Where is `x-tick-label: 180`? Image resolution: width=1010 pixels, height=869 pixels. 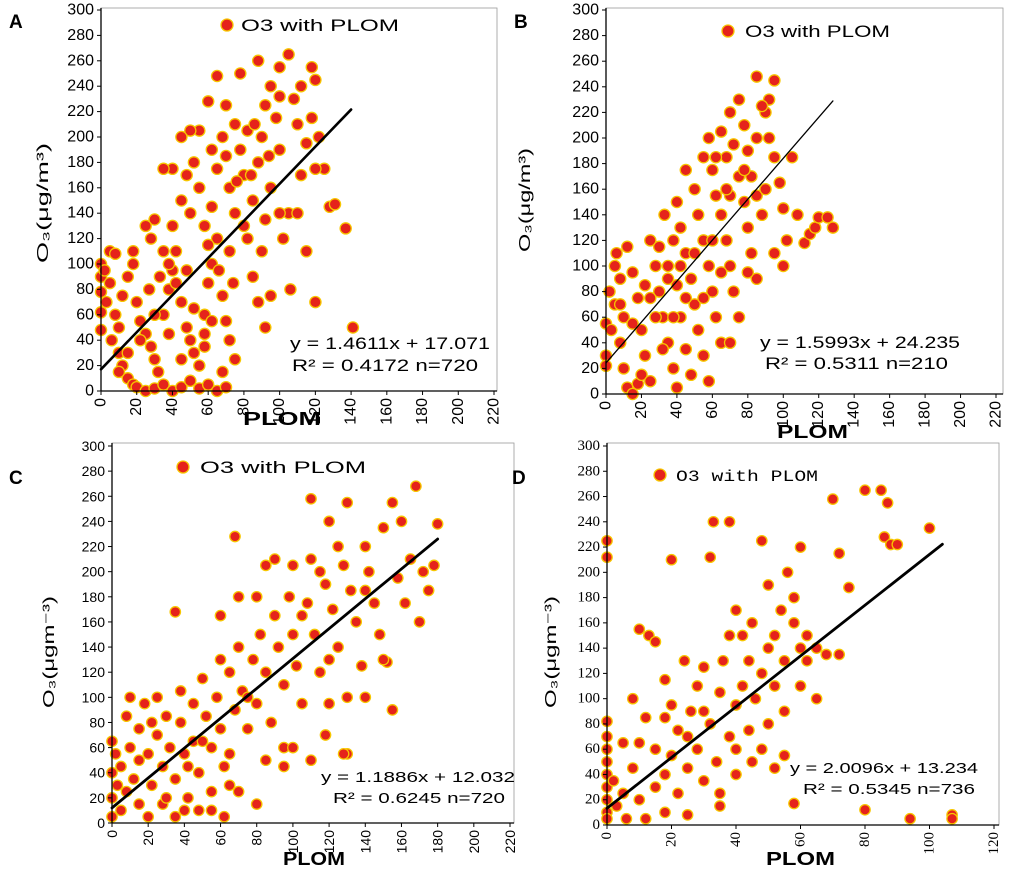
x-tick-label: 180 is located at coordinates (422, 411).